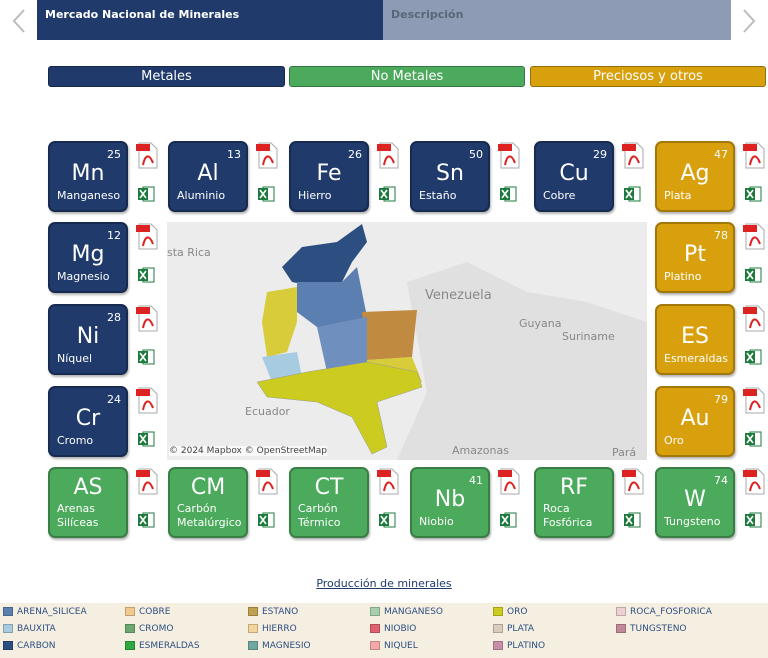 The image size is (768, 658). I want to click on element-name: Carbón, so click(197, 508).